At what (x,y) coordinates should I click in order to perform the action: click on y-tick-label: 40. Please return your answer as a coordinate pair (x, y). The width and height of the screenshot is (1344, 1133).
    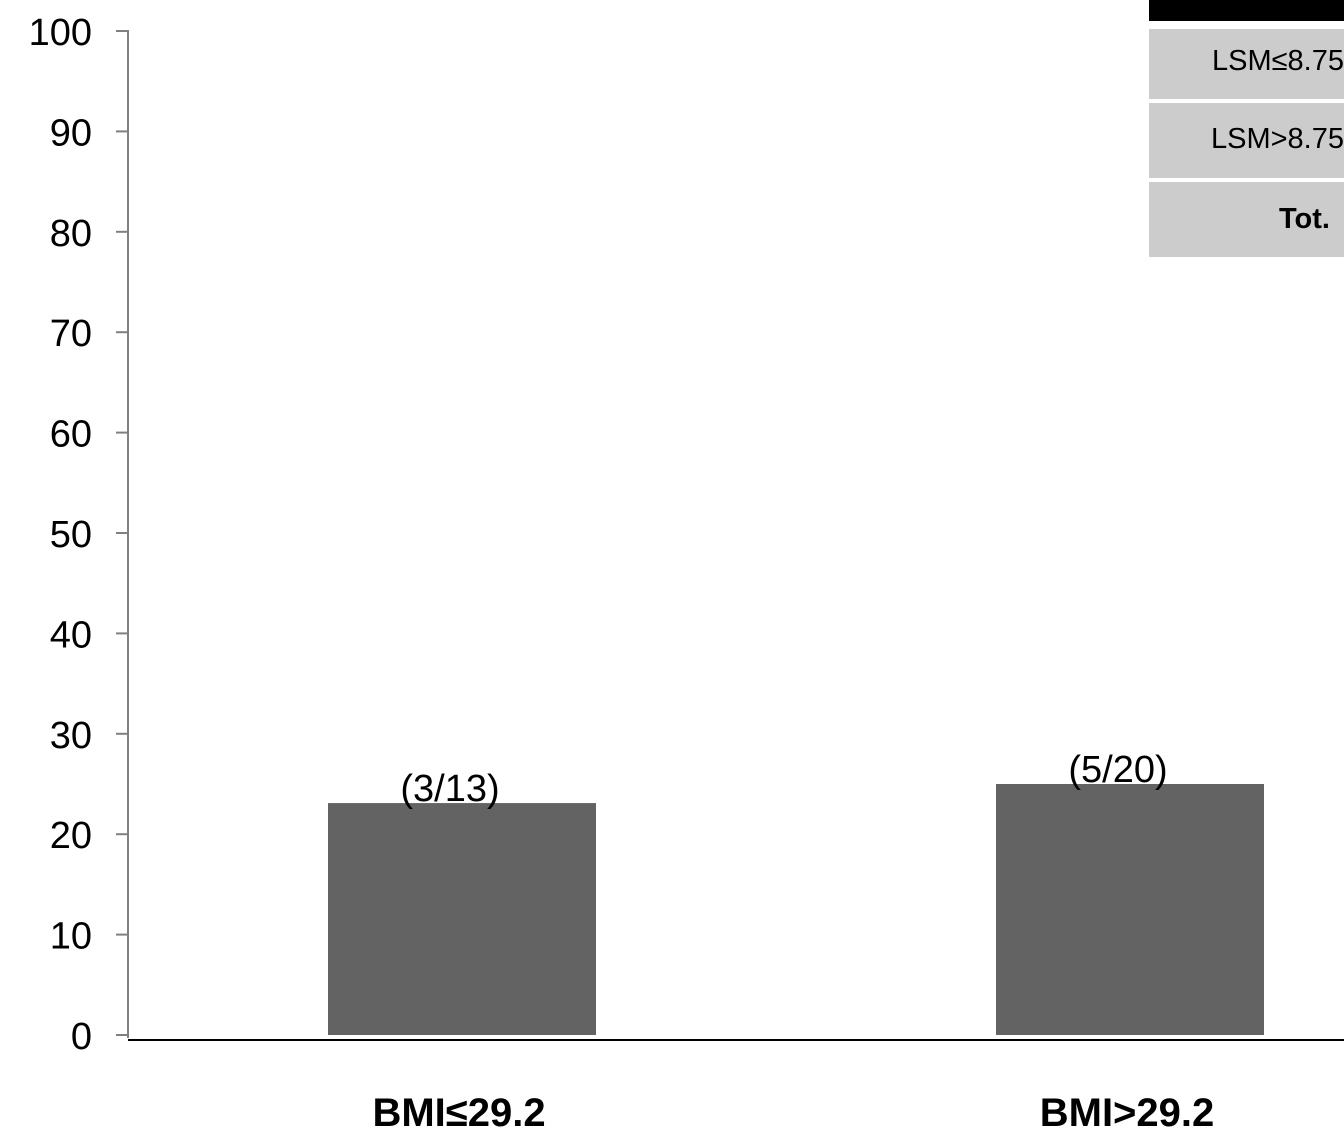
    Looking at the image, I should click on (71, 635).